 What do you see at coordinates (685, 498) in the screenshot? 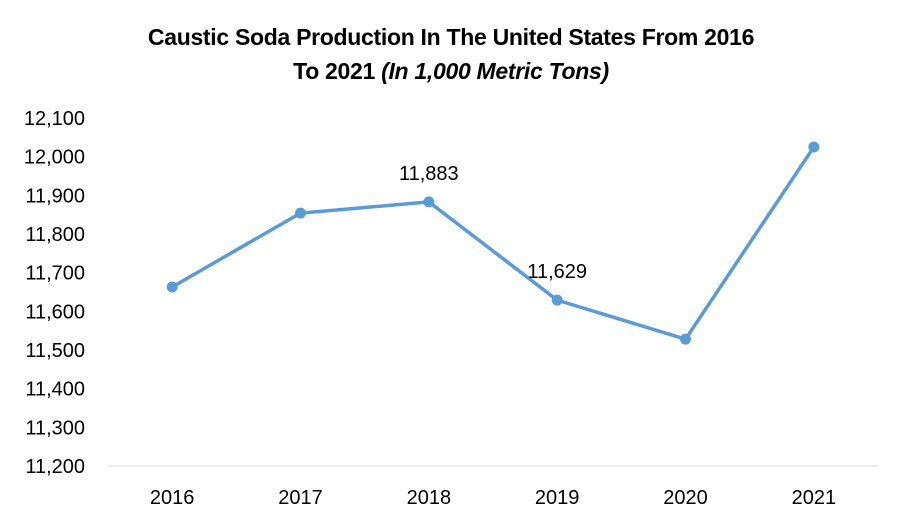
I see `x-tick-label: 2020` at bounding box center [685, 498].